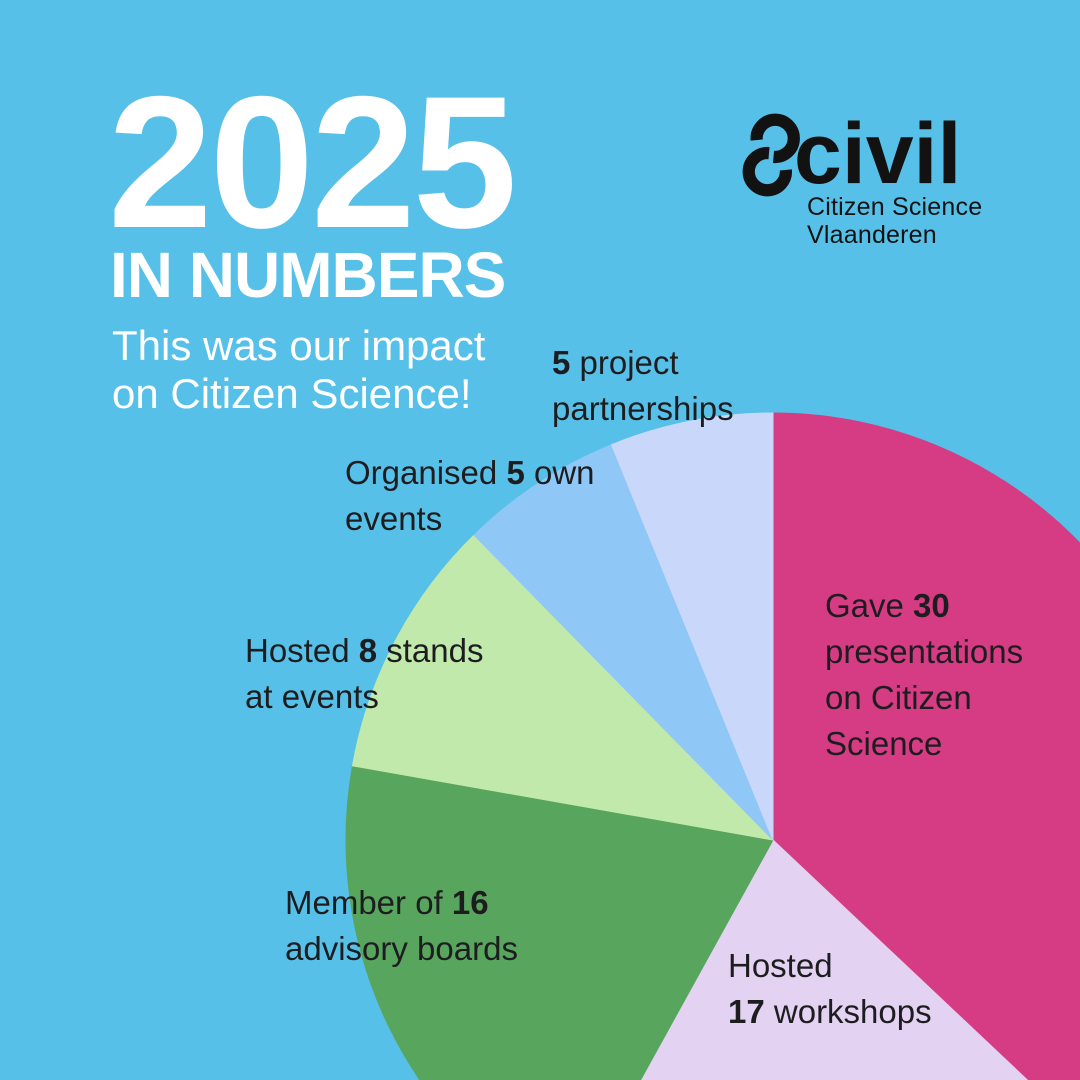  I want to click on pie-label-line: Organised 5 own, so click(470, 473).